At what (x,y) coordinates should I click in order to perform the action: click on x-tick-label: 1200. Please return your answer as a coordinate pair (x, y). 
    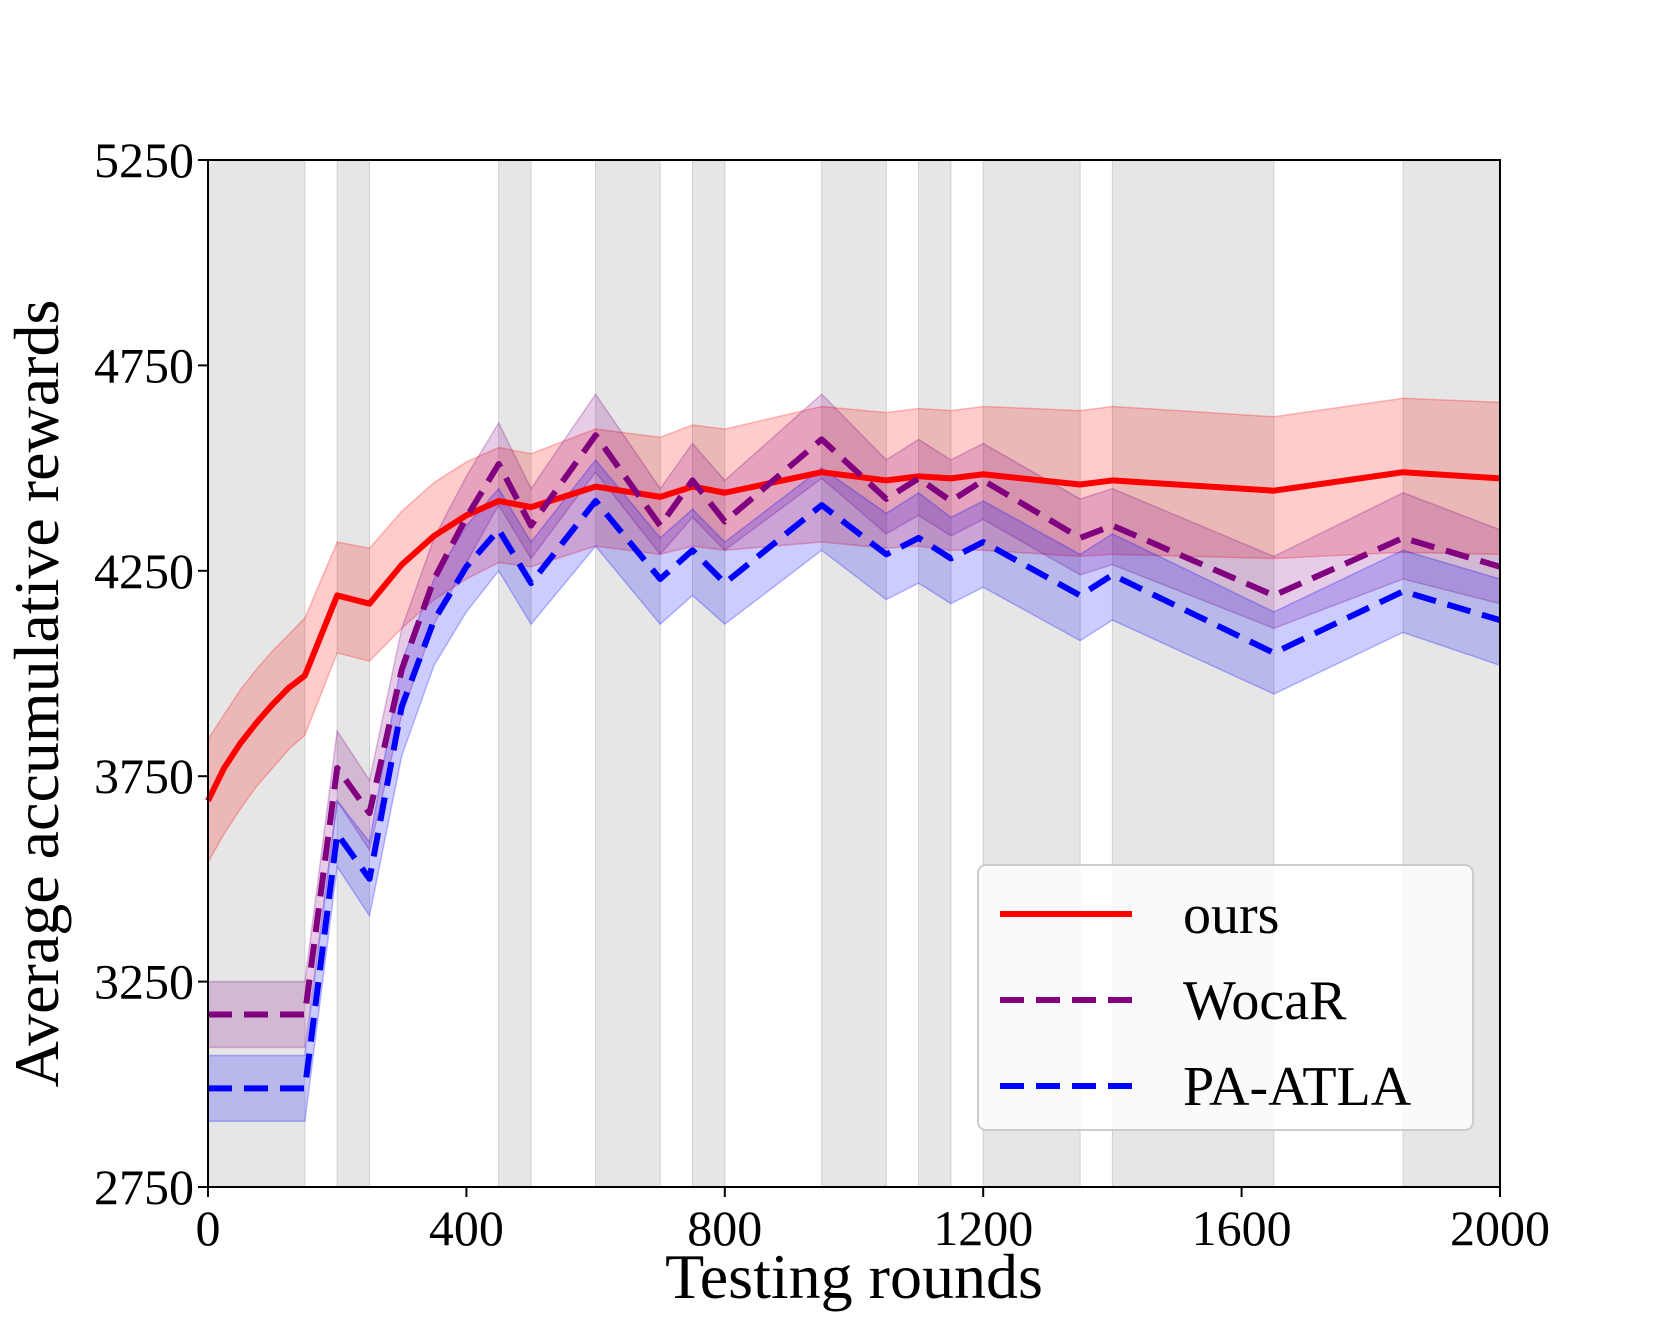
    Looking at the image, I should click on (983, 1228).